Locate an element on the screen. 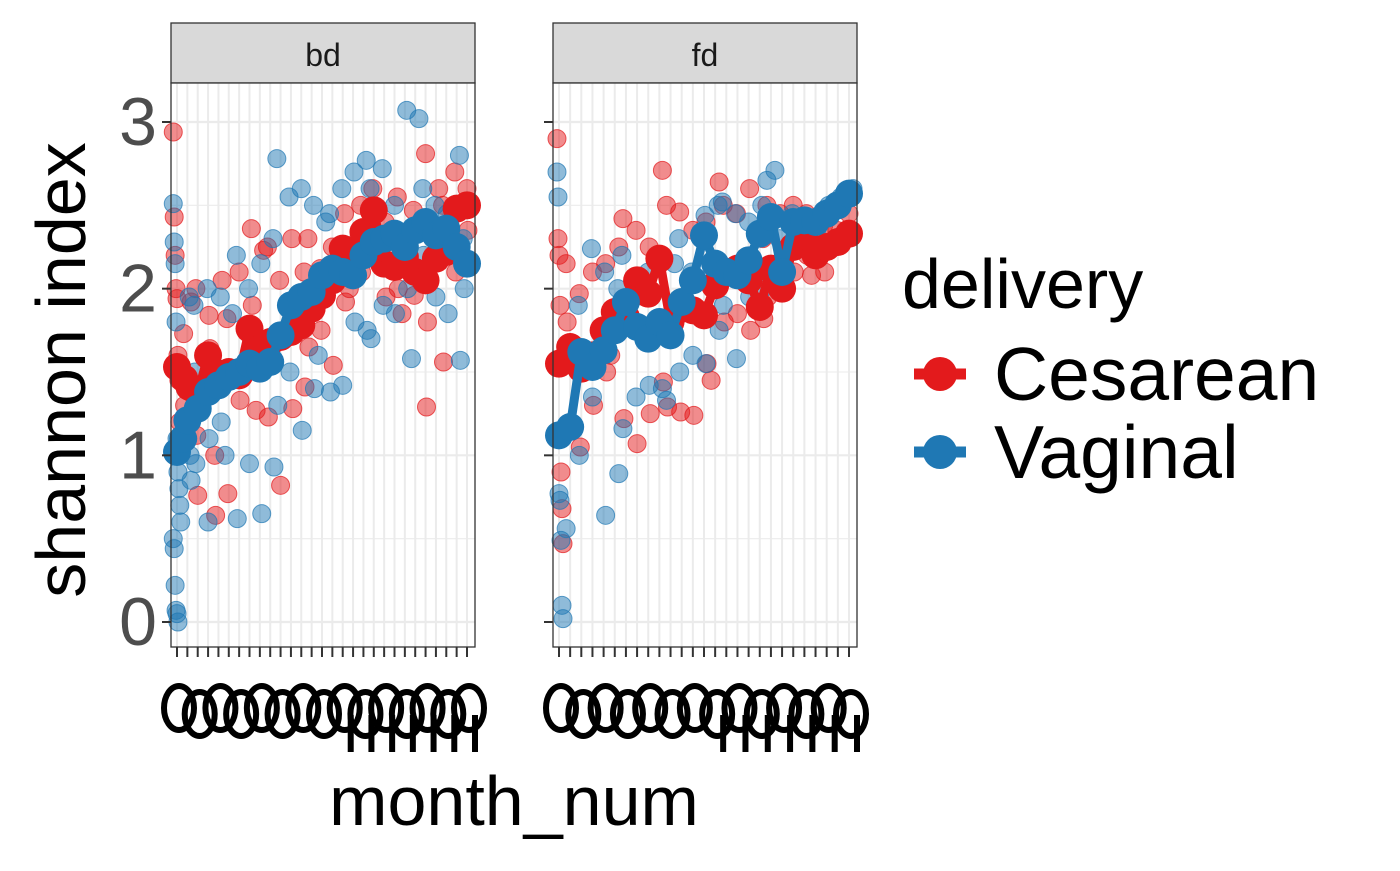 The width and height of the screenshot is (1400, 871). legend-key-dot-vaginal is located at coordinates (940, 452).